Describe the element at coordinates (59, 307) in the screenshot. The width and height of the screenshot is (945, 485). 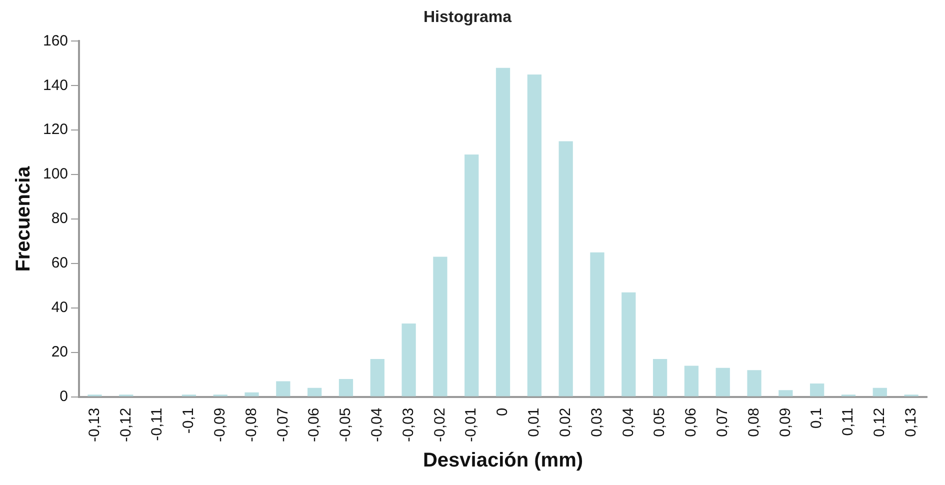
I see `y-tick-label: 40` at that location.